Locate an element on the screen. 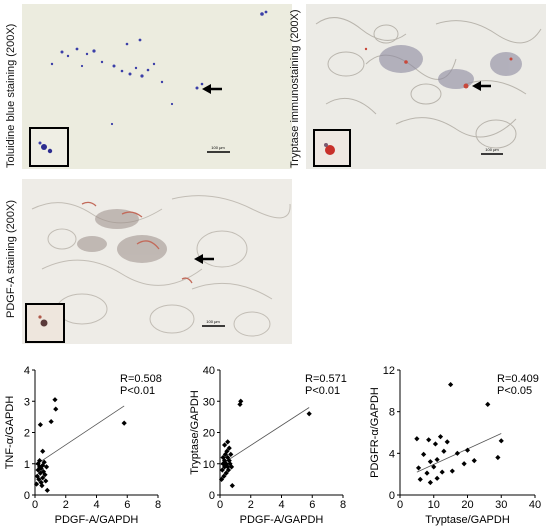  toluidine-scalebar: 100 μm is located at coordinates (218, 147).